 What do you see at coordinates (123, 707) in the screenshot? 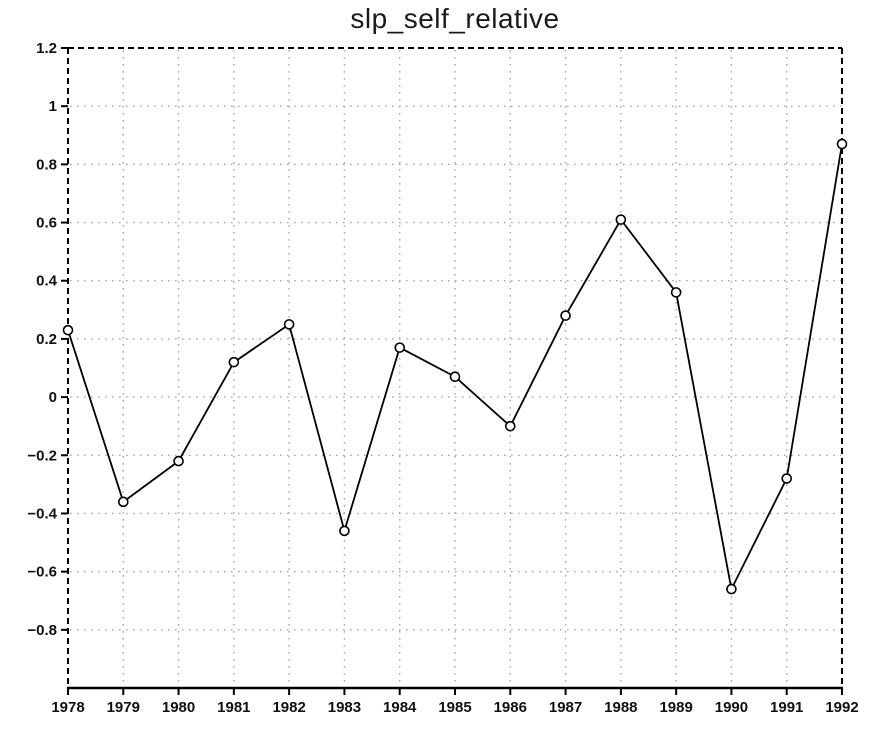
I see `x-tick-label: 1979` at bounding box center [123, 707].